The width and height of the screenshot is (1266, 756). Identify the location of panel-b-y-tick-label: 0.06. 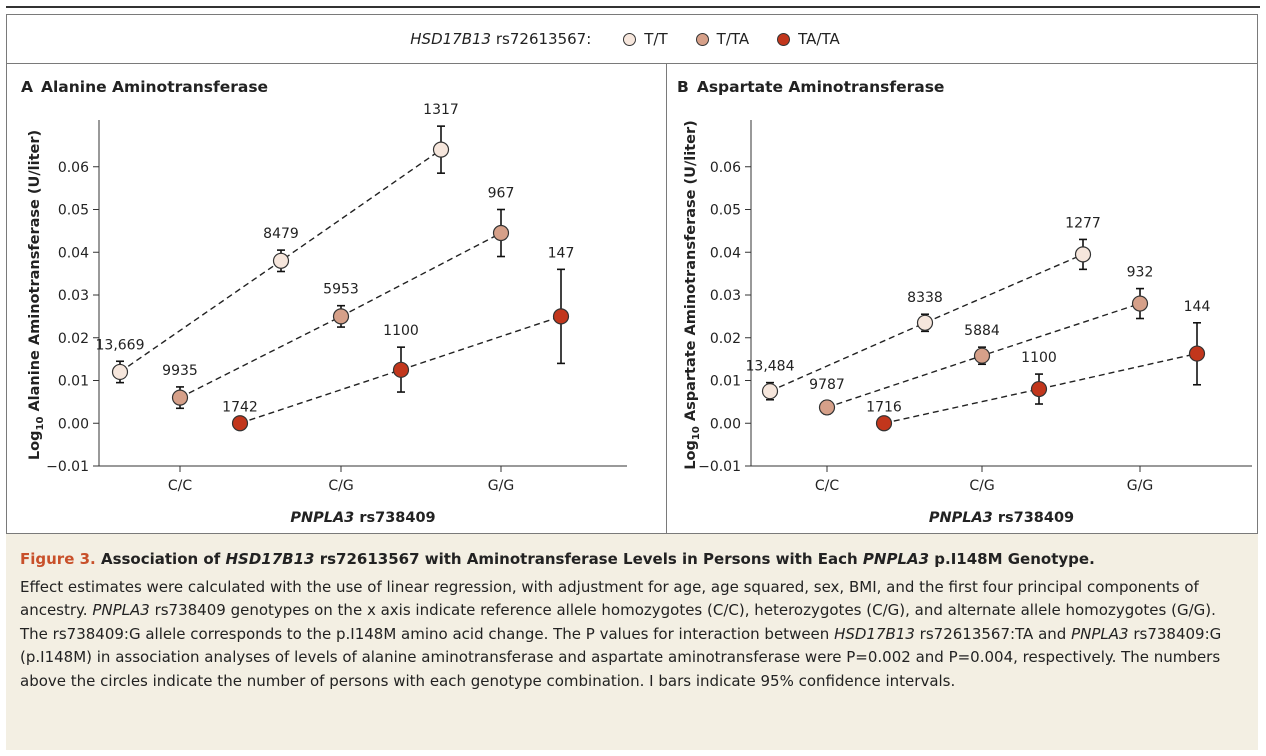
(725, 168).